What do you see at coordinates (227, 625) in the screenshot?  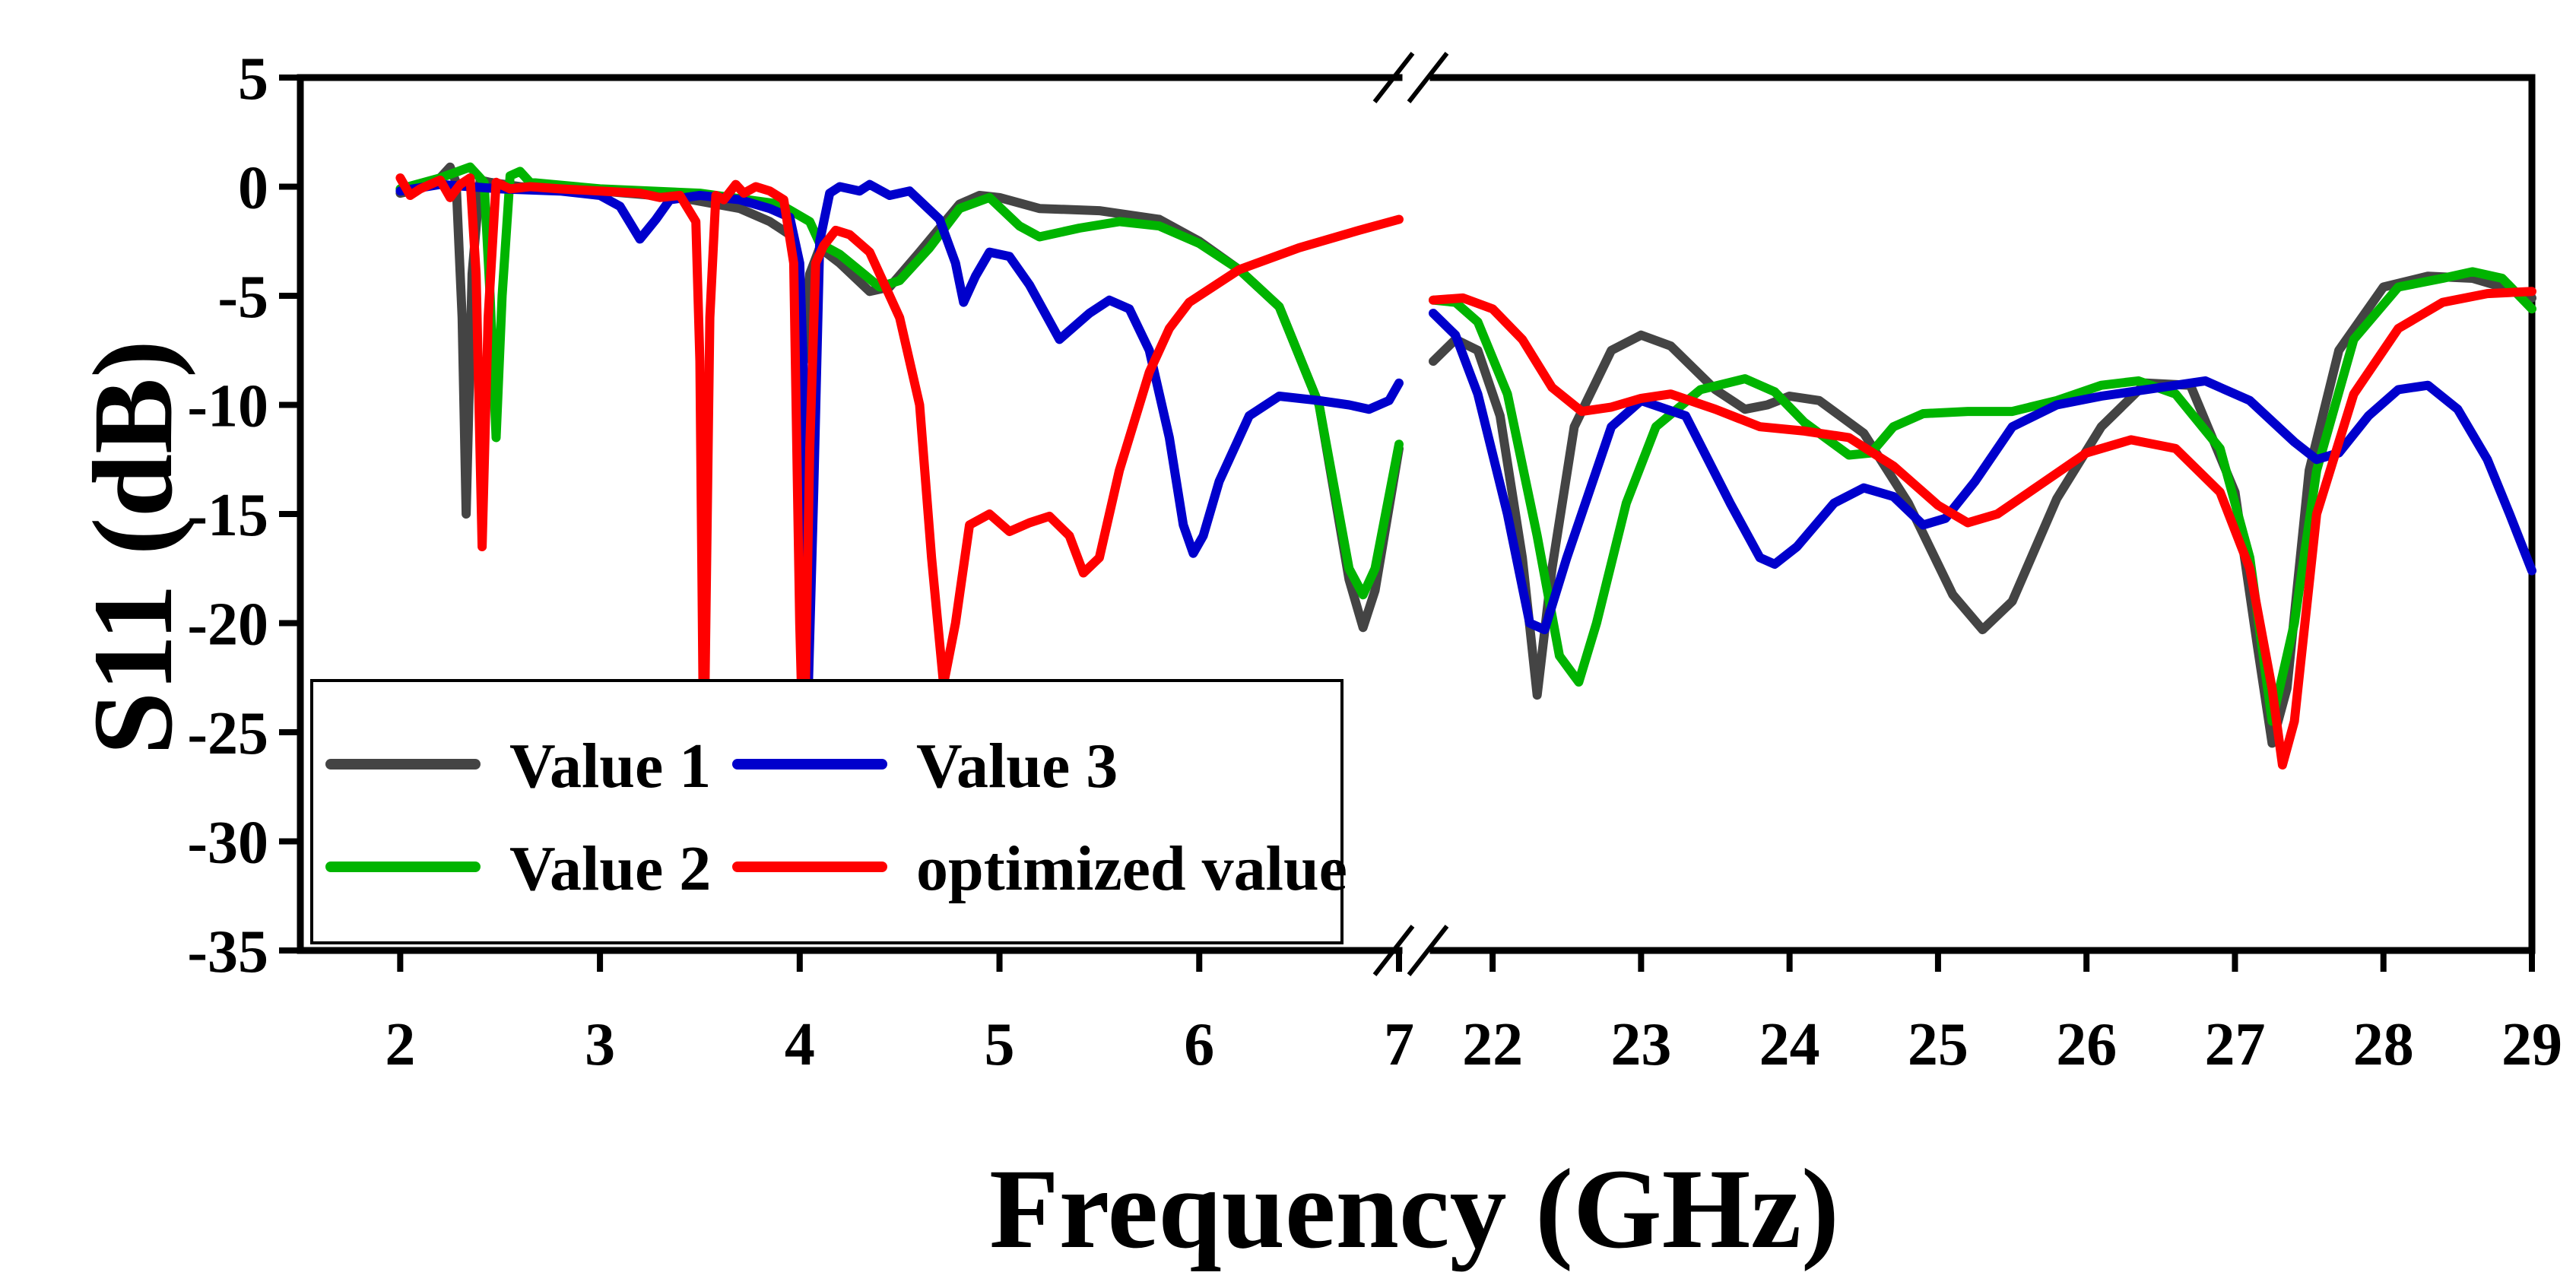 I see `y-tick-label: -20` at bounding box center [227, 625].